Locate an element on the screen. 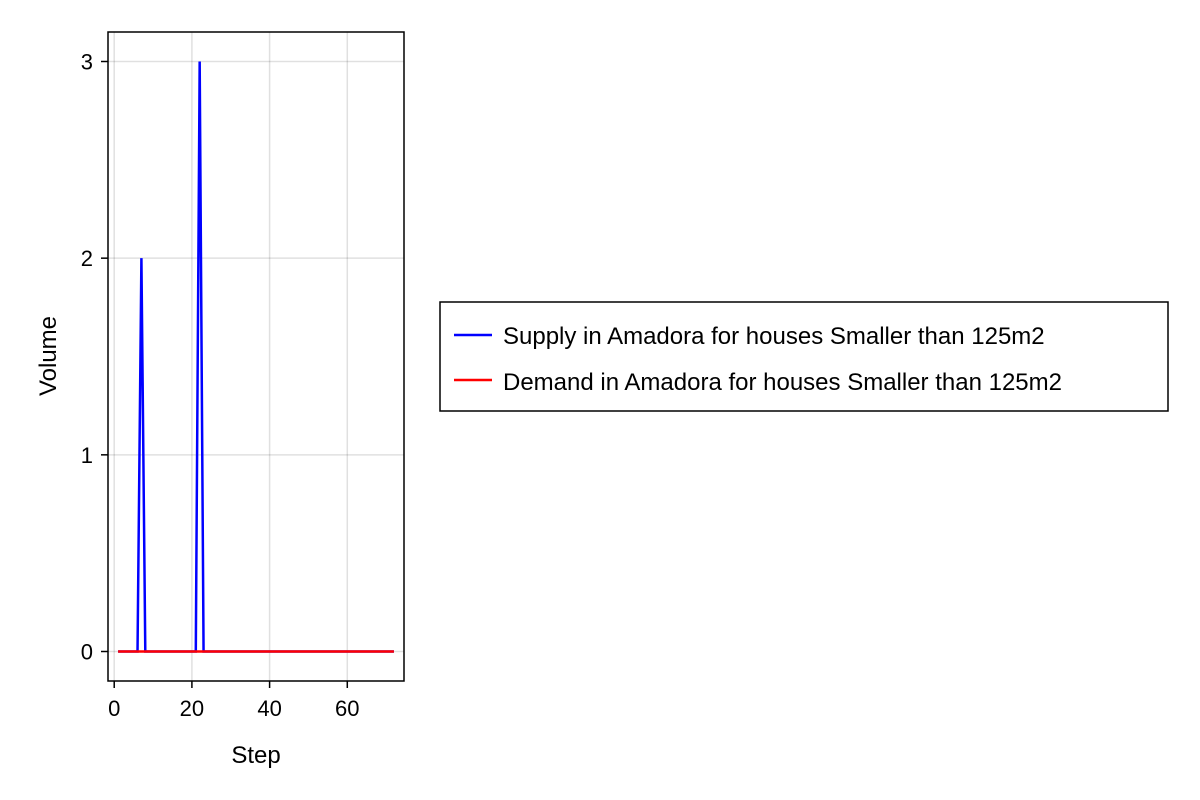  x-axis-label: Step is located at coordinates (255, 755).